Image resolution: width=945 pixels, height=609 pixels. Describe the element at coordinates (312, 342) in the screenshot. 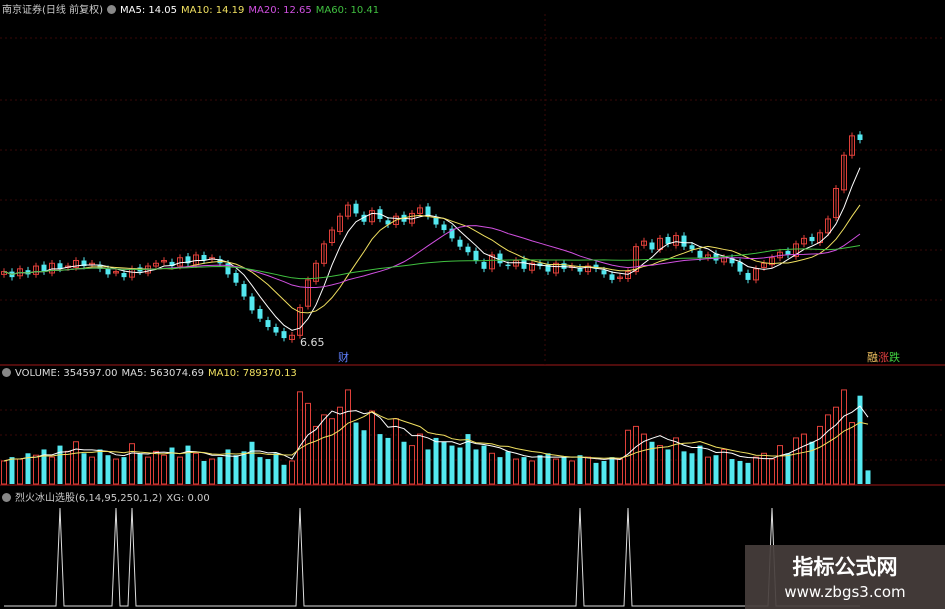

I see `low-price-label: 6.65` at that location.